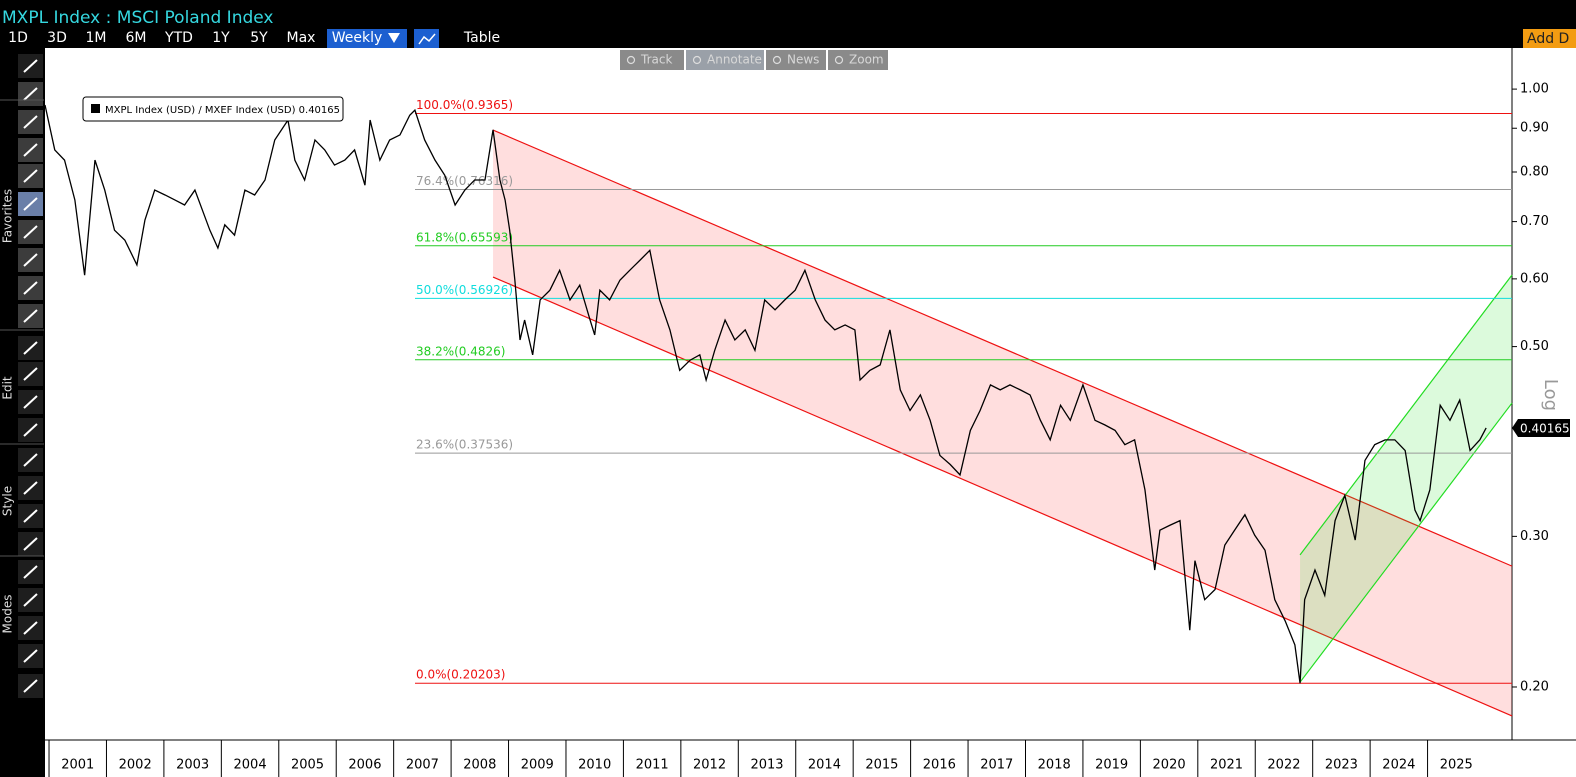  What do you see at coordinates (537, 765) in the screenshot?
I see `x-tick-label: 2009` at bounding box center [537, 765].